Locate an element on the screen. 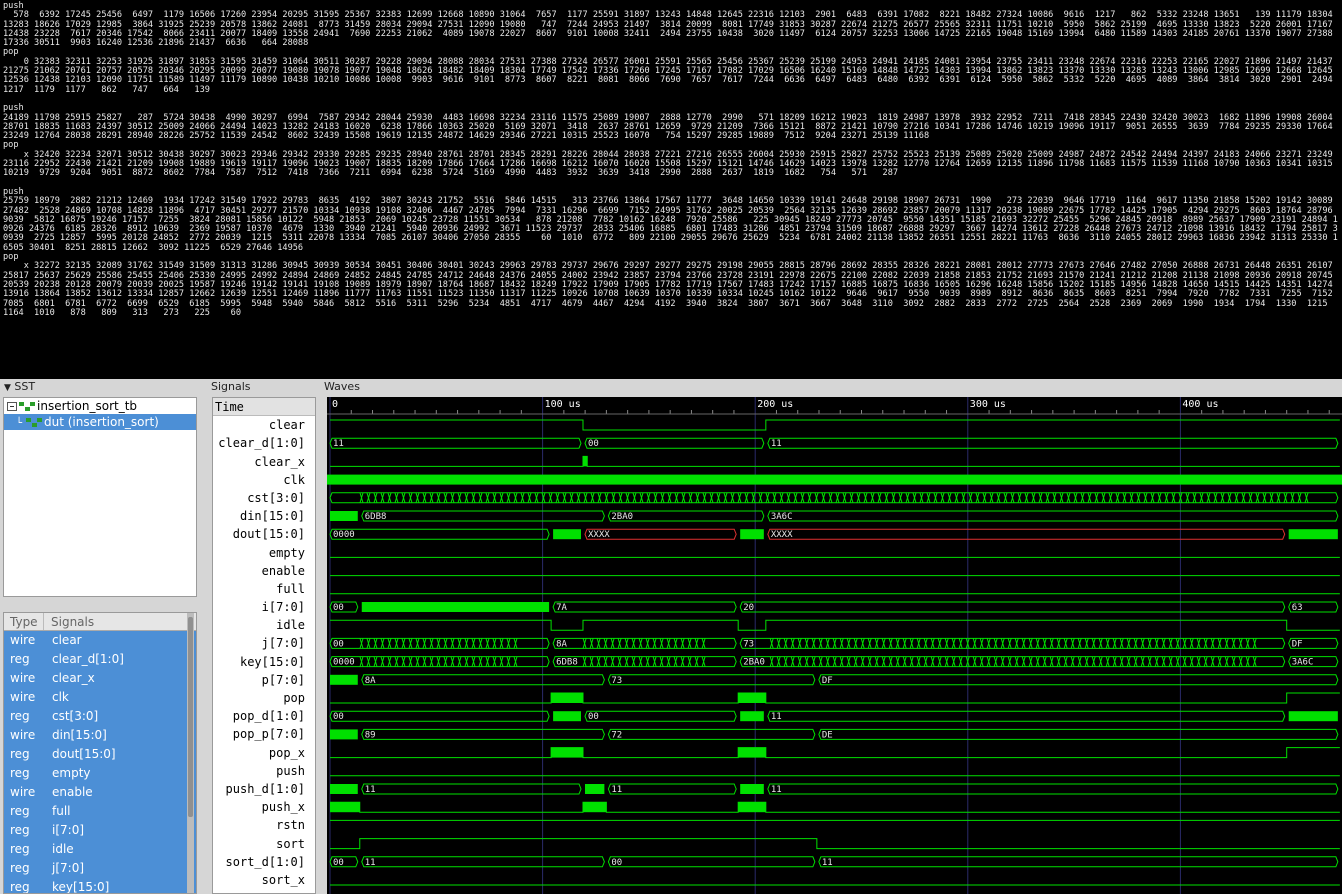 This screenshot has height=894, width=1342. signal-name-row: pop_p[7:0] is located at coordinates (268, 734).